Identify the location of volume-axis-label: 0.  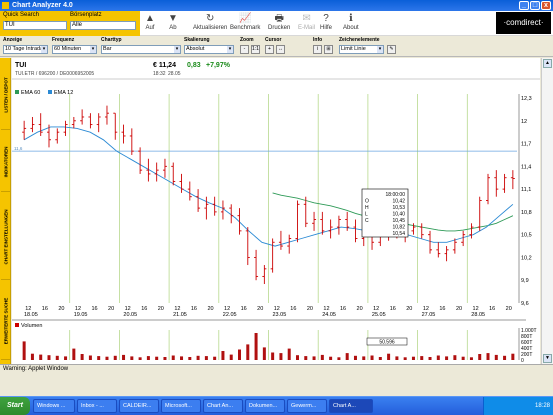
(522, 361).